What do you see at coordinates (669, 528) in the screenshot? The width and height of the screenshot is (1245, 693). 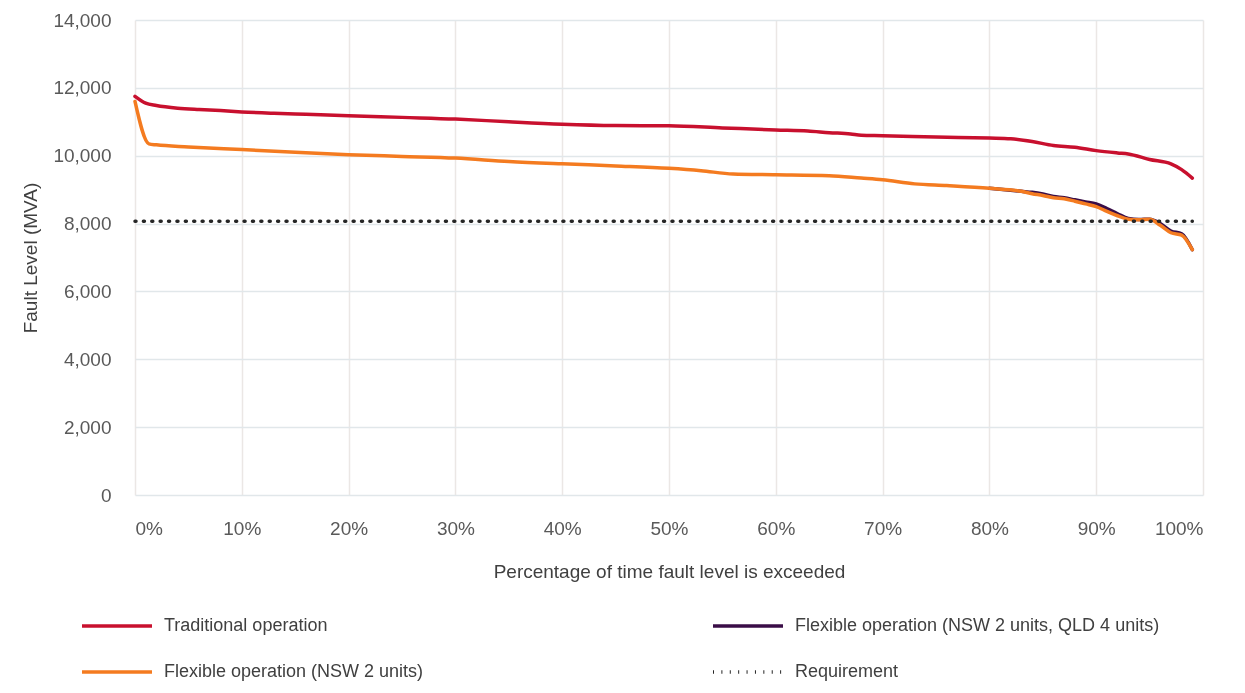 I see `x-tick-label: 50%` at bounding box center [669, 528].